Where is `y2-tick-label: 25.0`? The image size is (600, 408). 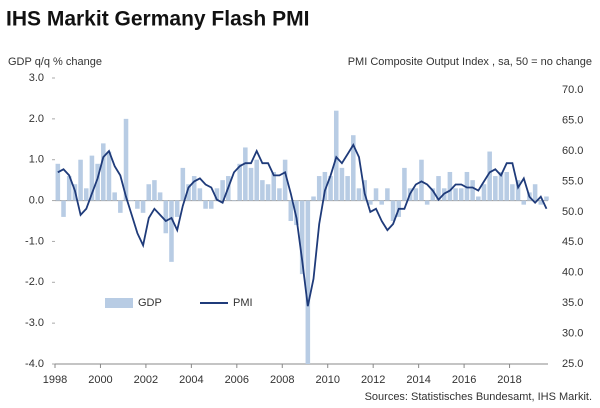
y2-tick-label: 25.0 is located at coordinates (572, 364).